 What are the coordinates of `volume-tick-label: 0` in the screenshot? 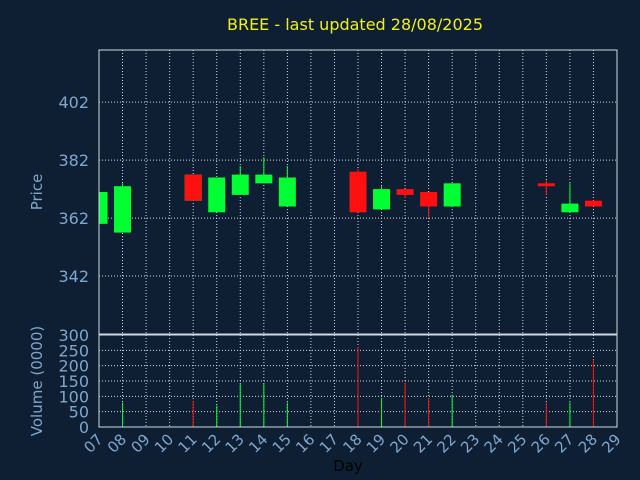 It's located at (84, 427).